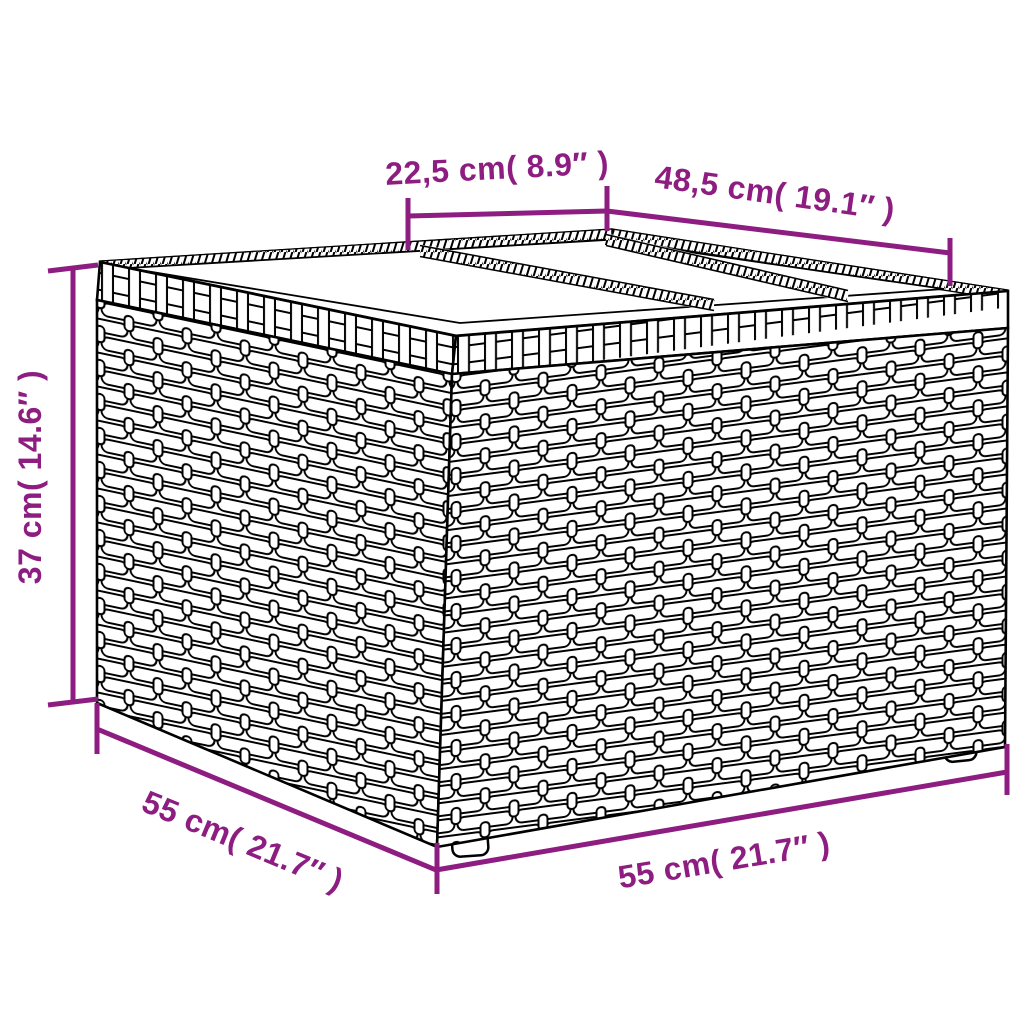  What do you see at coordinates (496, 168) in the screenshot?
I see `panel-width-label: 22,5 cm( 8.9″ )` at bounding box center [496, 168].